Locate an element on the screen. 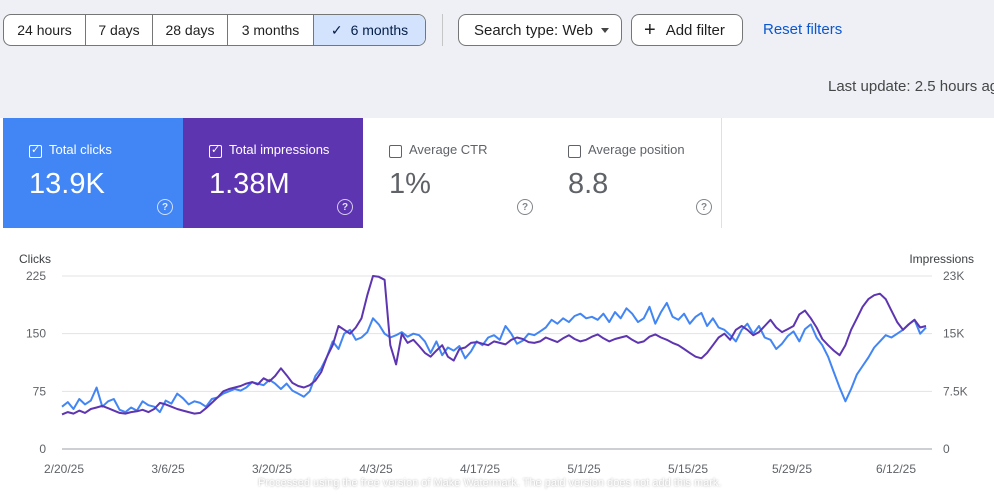 The image size is (994, 501). x-tick-label: 6/12/25 is located at coordinates (896, 469).